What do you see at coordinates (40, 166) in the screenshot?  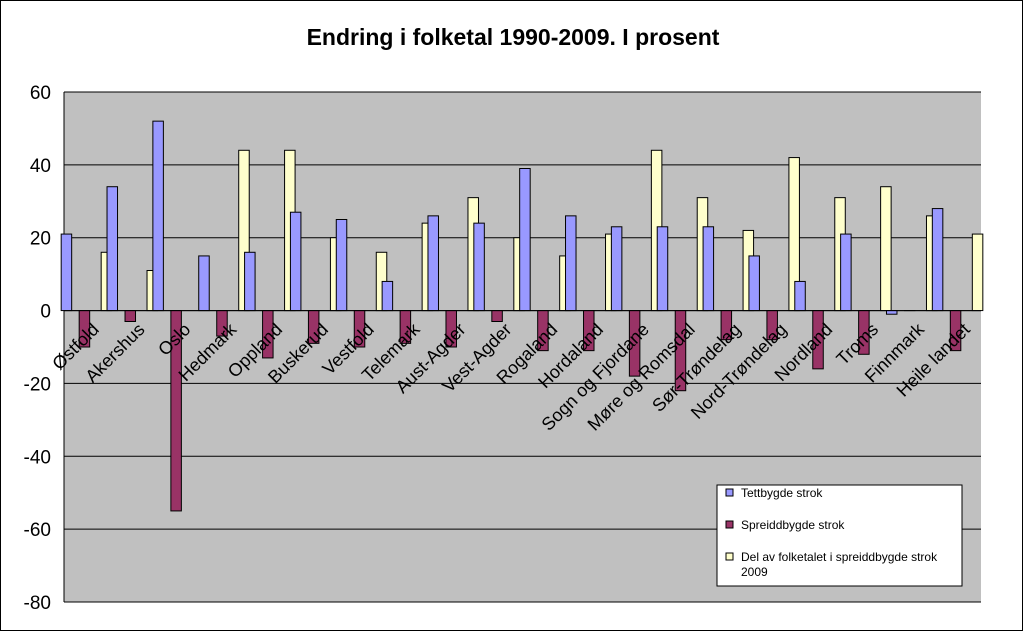 I see `y-tick-label: 40` at bounding box center [40, 166].